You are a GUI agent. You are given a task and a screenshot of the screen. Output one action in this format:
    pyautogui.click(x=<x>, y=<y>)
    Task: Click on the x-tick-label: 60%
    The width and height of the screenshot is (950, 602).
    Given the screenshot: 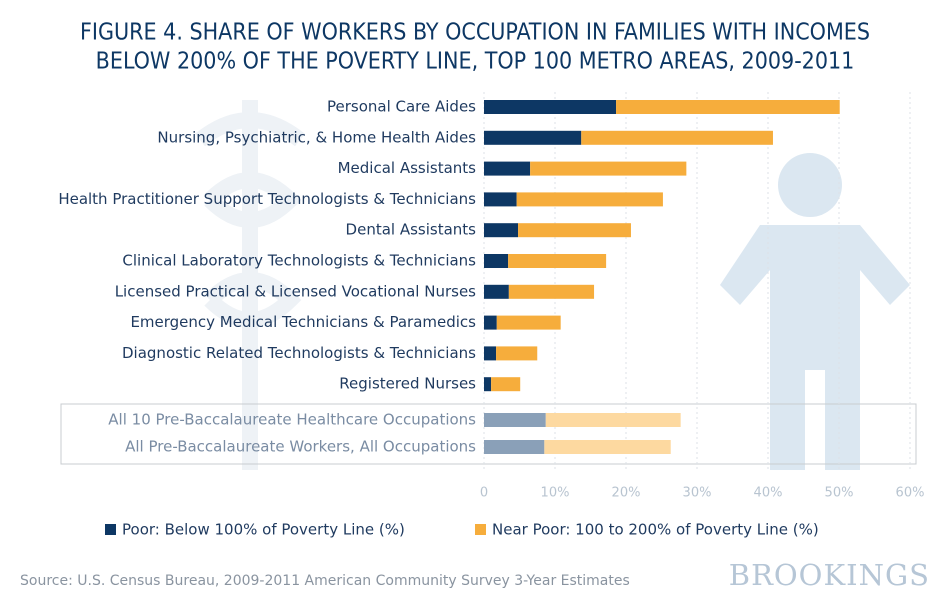 What is the action you would take?
    pyautogui.click(x=910, y=493)
    